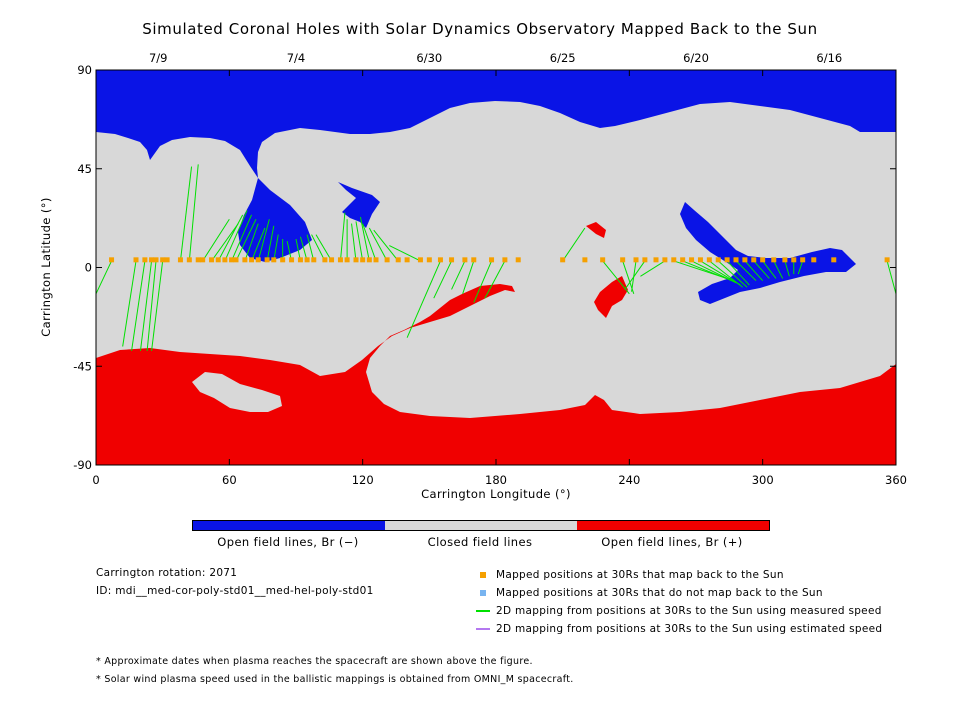  I want to click on y-tick-label: 45, so click(84, 169).